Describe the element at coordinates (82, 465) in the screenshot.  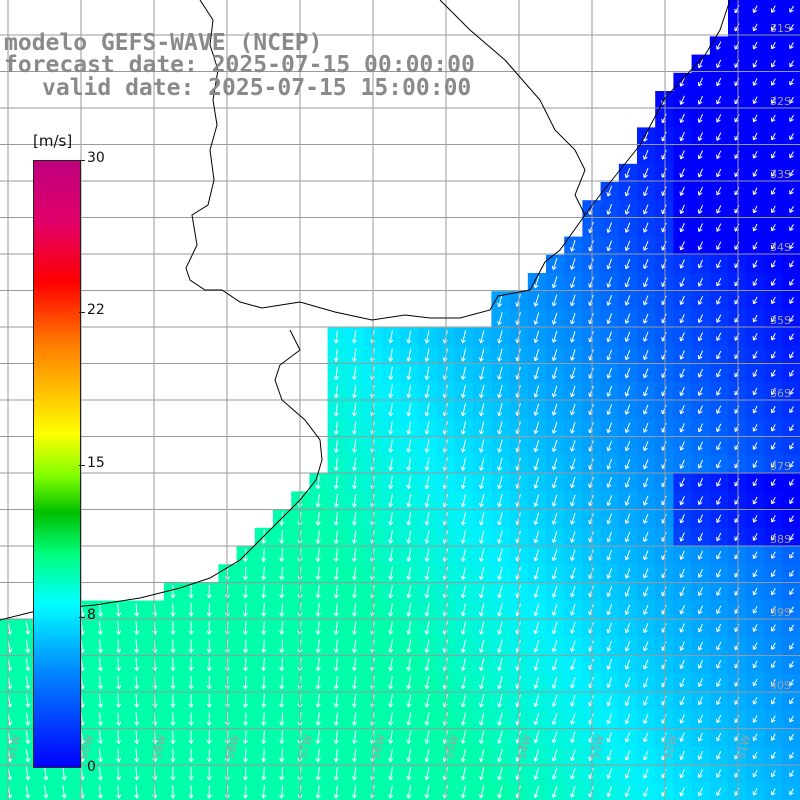
I see `colorbar-tick` at that location.